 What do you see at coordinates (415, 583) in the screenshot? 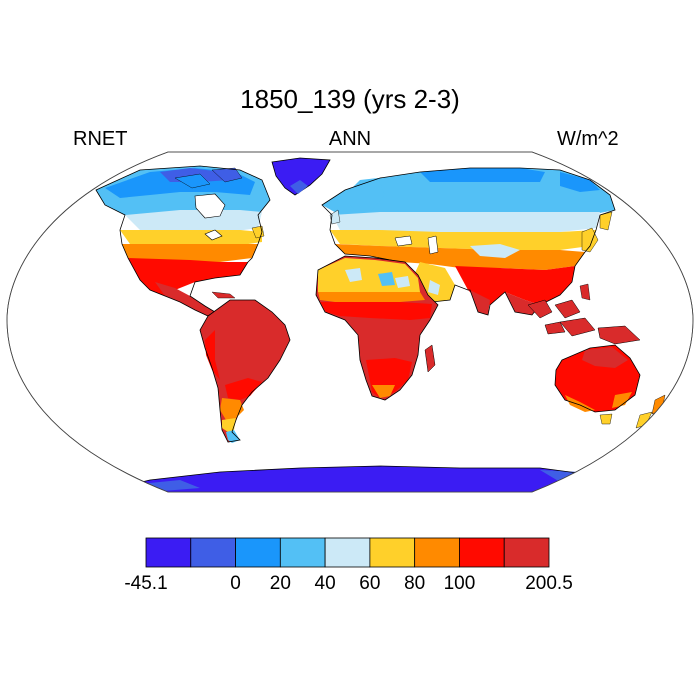
I see `colorbar-tick-label: 80` at bounding box center [415, 583].